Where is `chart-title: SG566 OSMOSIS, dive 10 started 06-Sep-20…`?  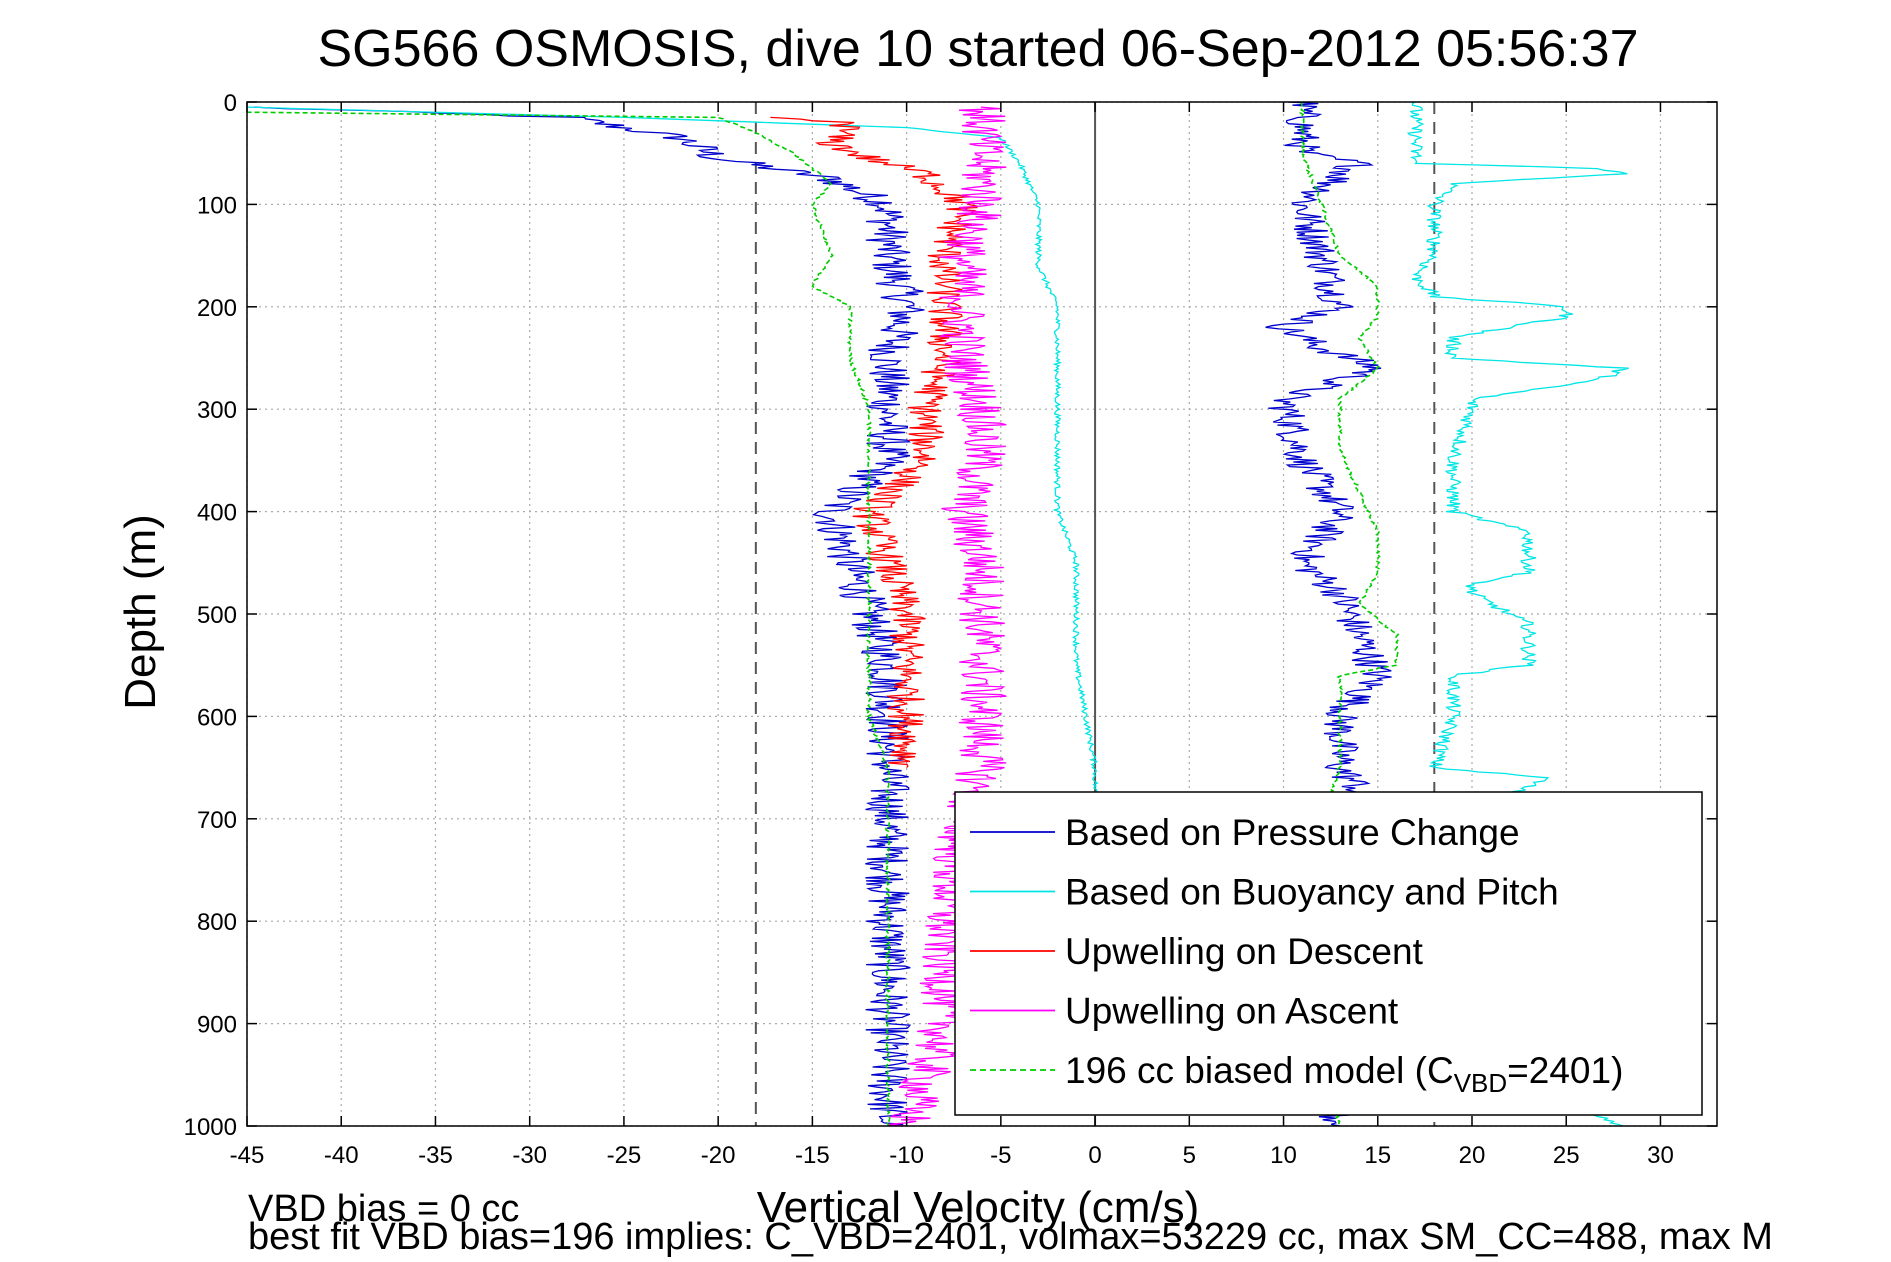
chart-title: SG566 OSMOSIS, dive 10 started 06-Sep-20… is located at coordinates (977, 49).